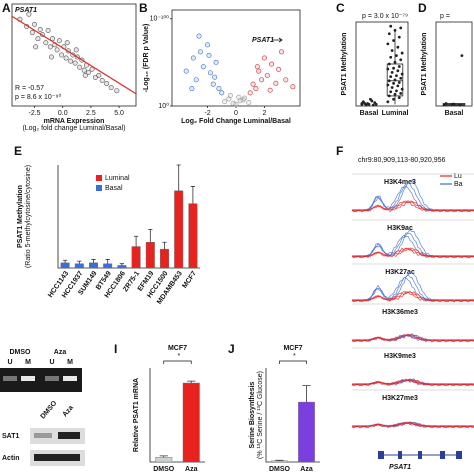 Image resolution: width=474 pixels, height=474 pixels. I want to click on y-tick-label: 10⁰, so click(163, 106).